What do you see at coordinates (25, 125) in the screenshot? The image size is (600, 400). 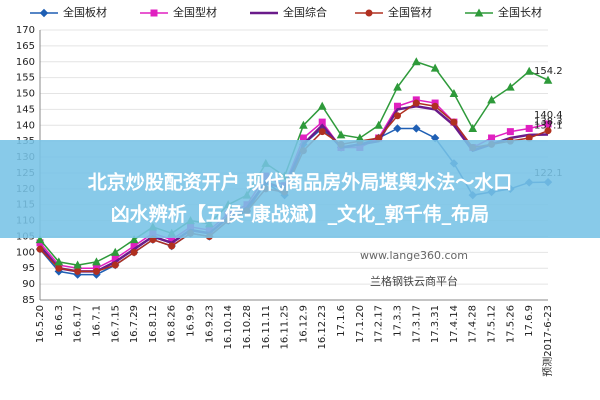 I see `y-tick-label: 140` at bounding box center [25, 125].